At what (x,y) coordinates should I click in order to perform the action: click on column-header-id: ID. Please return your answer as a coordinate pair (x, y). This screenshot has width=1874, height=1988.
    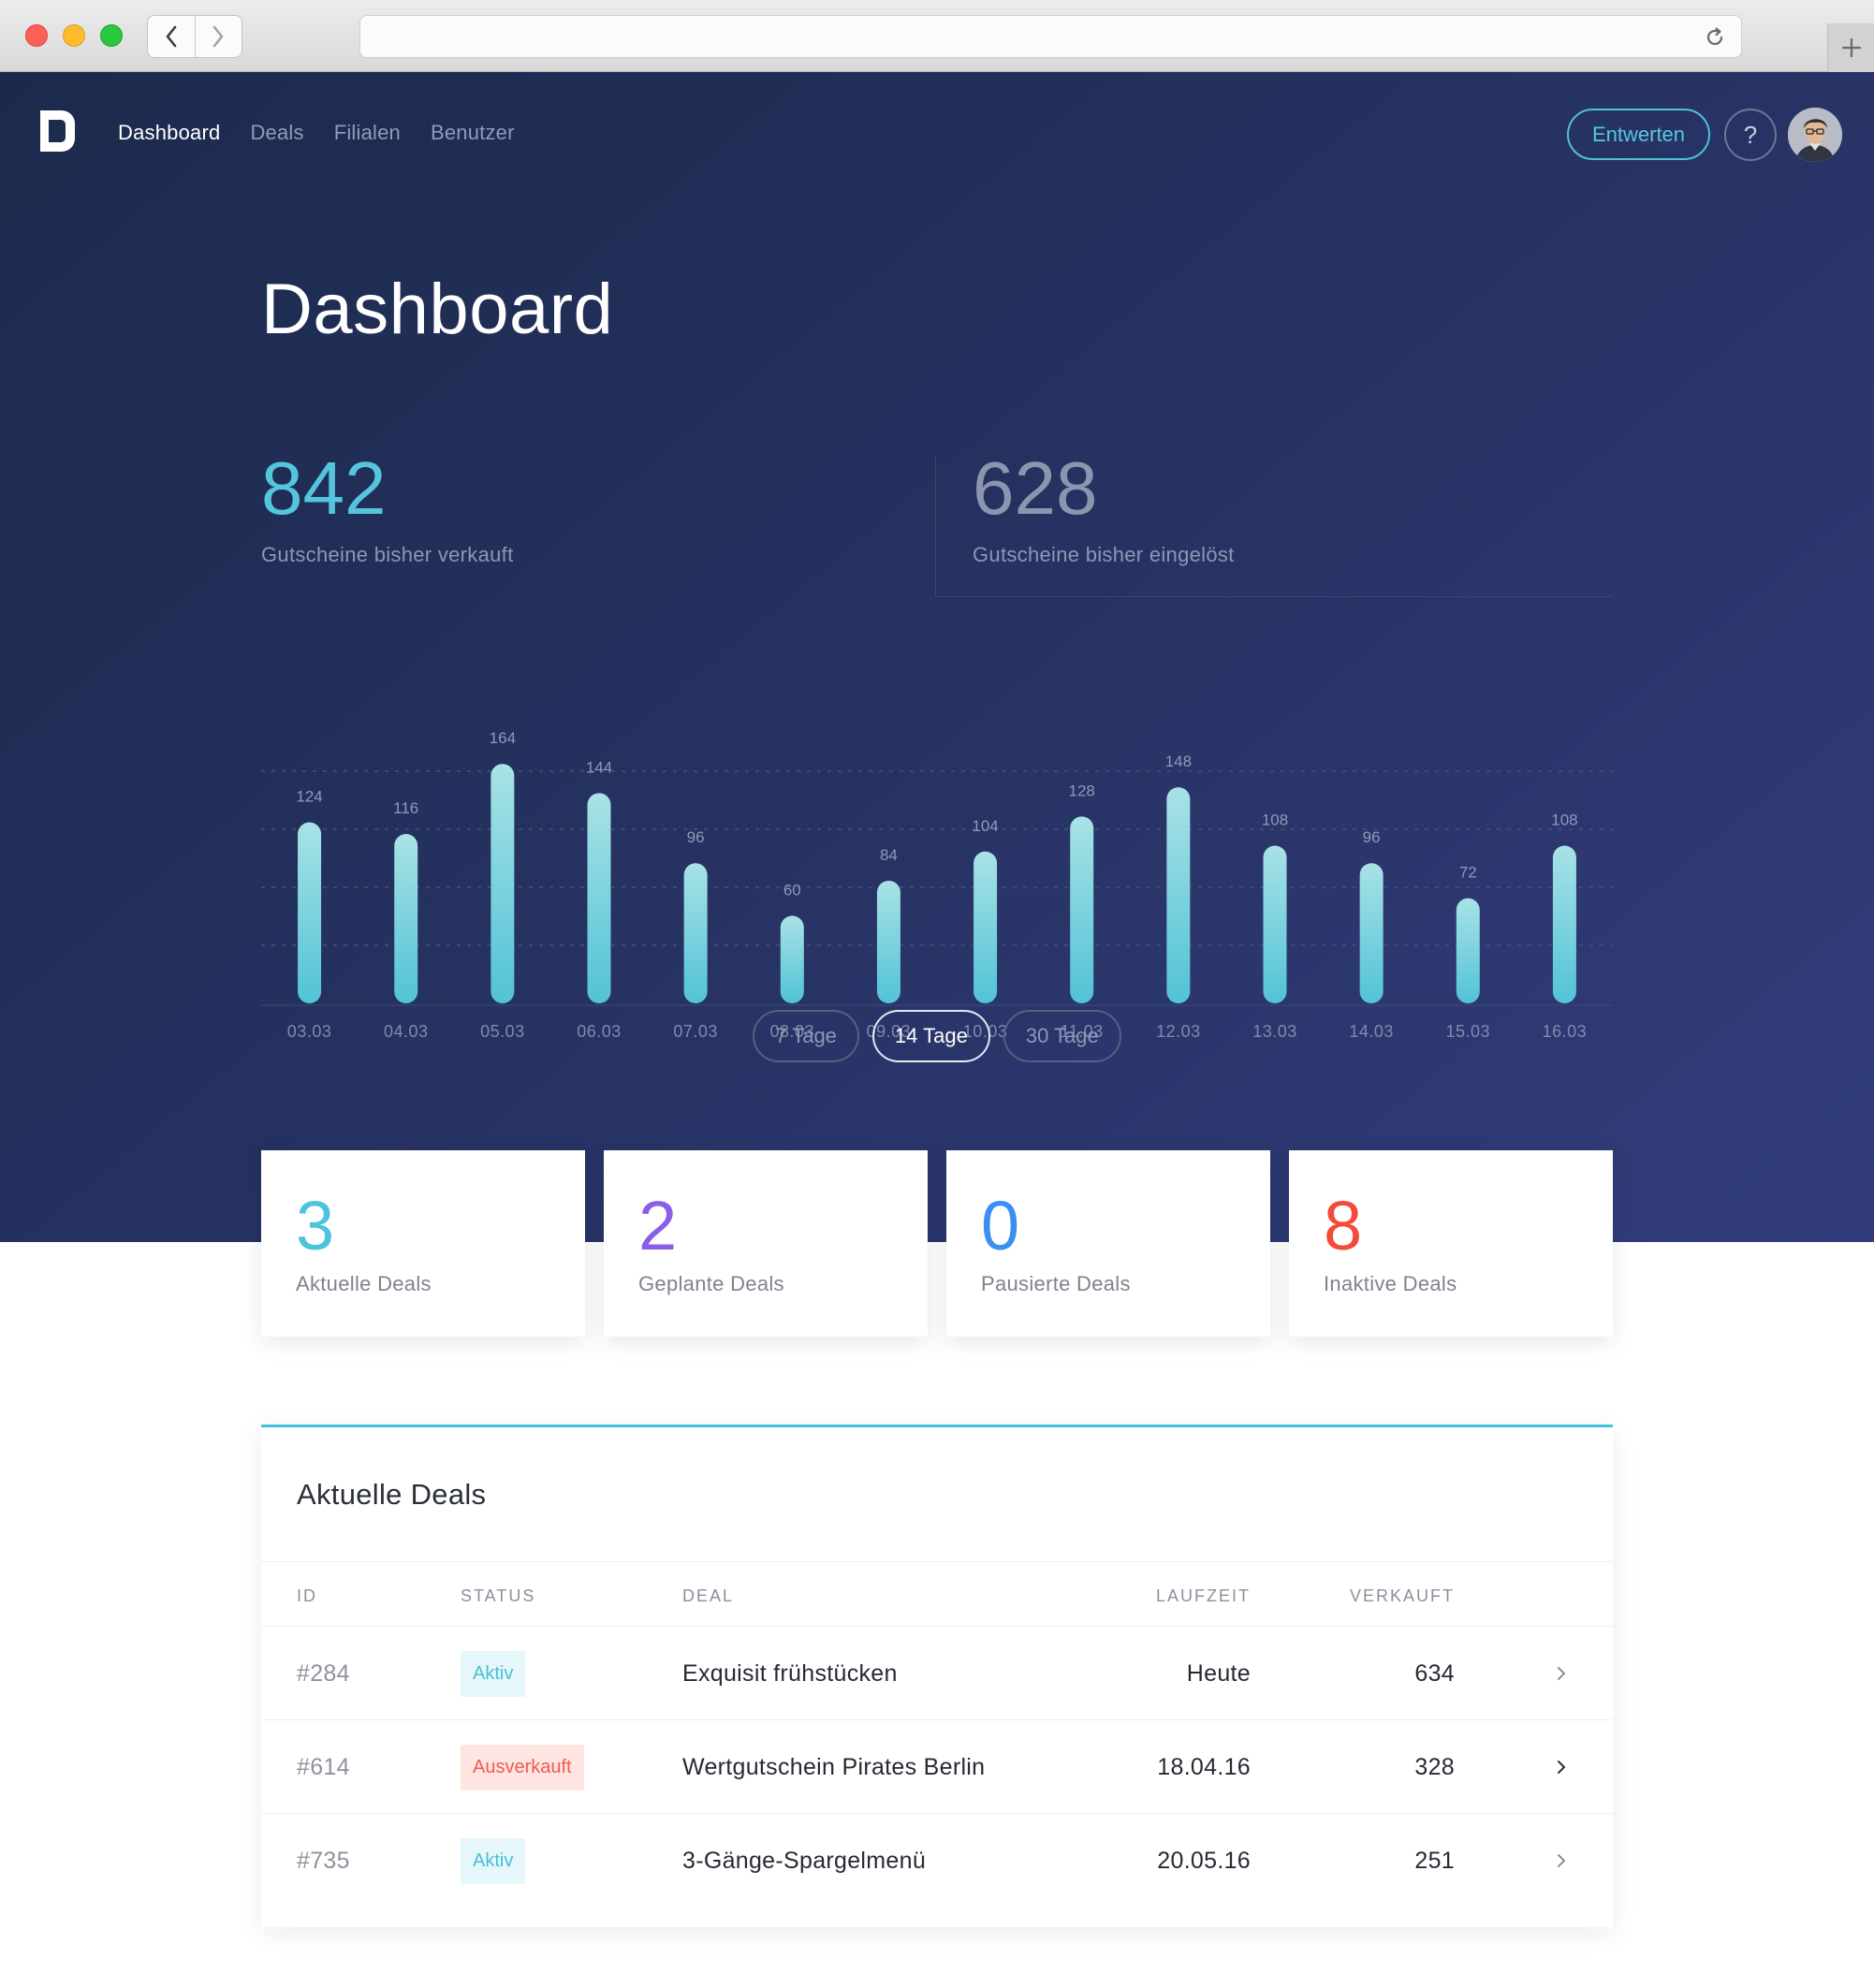
    Looking at the image, I should click on (307, 1595).